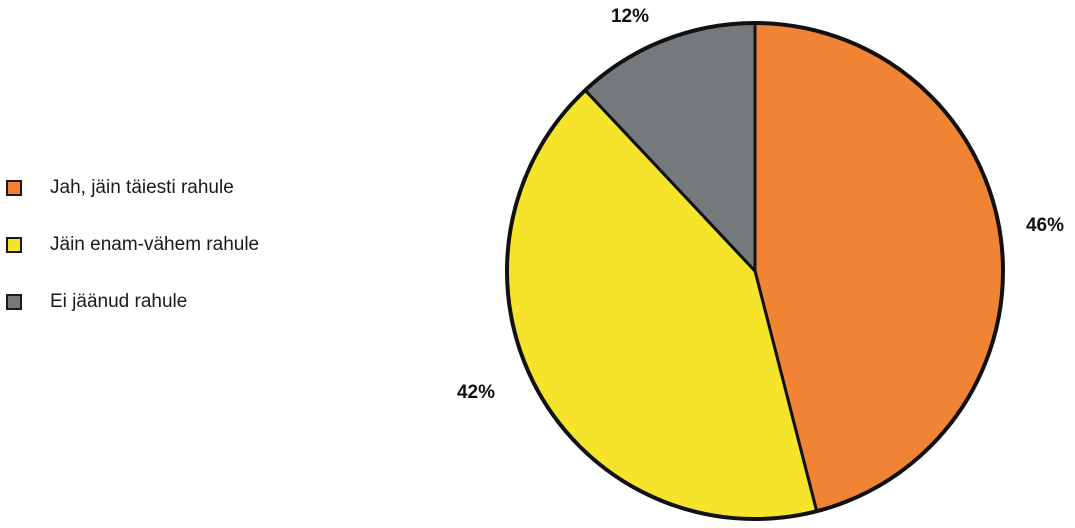  I want to click on legend-item-not-satisfied: Ei jäänud rahule, so click(132, 301).